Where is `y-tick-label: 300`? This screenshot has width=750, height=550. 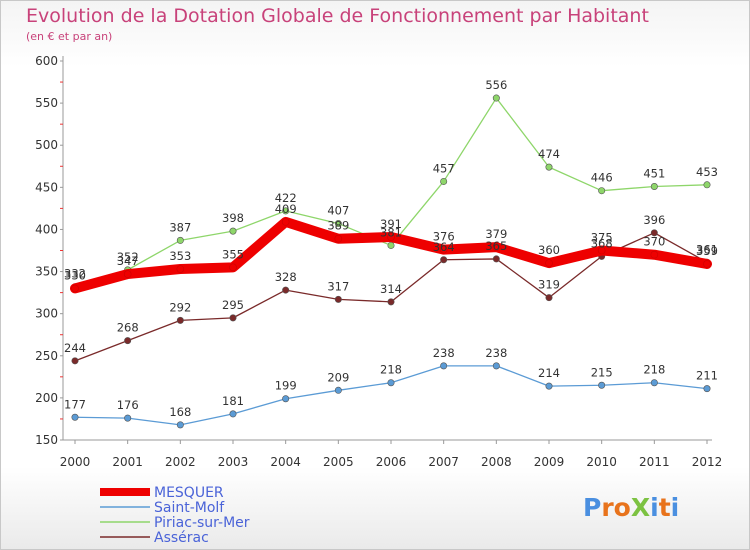
y-tick-label: 300 is located at coordinates (46, 314).